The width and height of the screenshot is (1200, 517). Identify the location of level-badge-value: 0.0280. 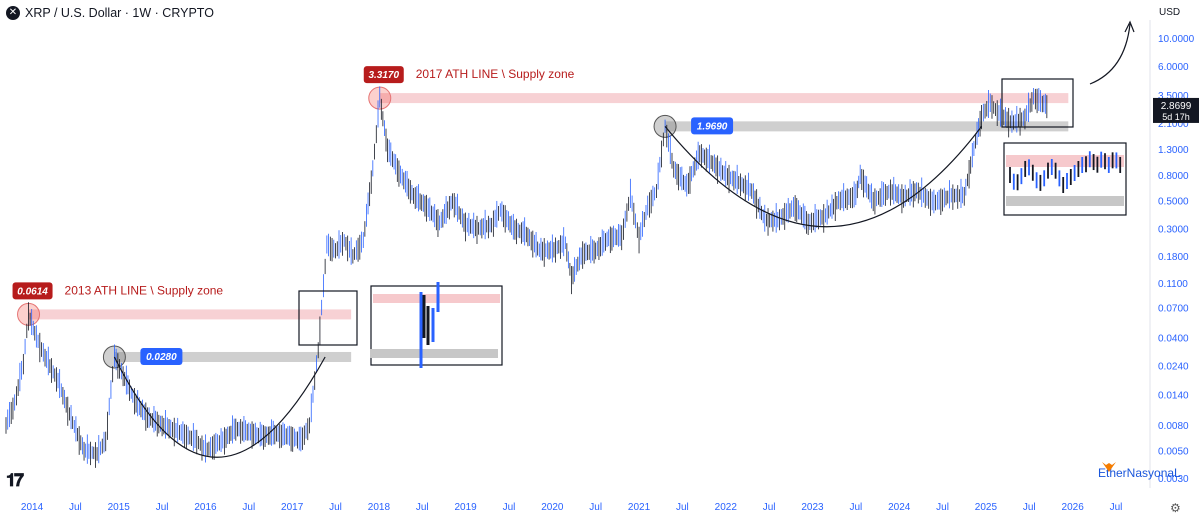
(161, 357).